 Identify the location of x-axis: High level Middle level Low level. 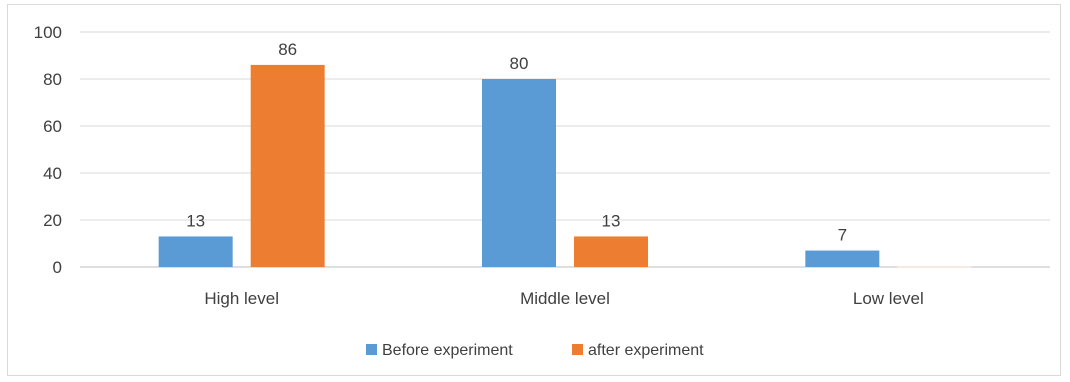
(563, 298).